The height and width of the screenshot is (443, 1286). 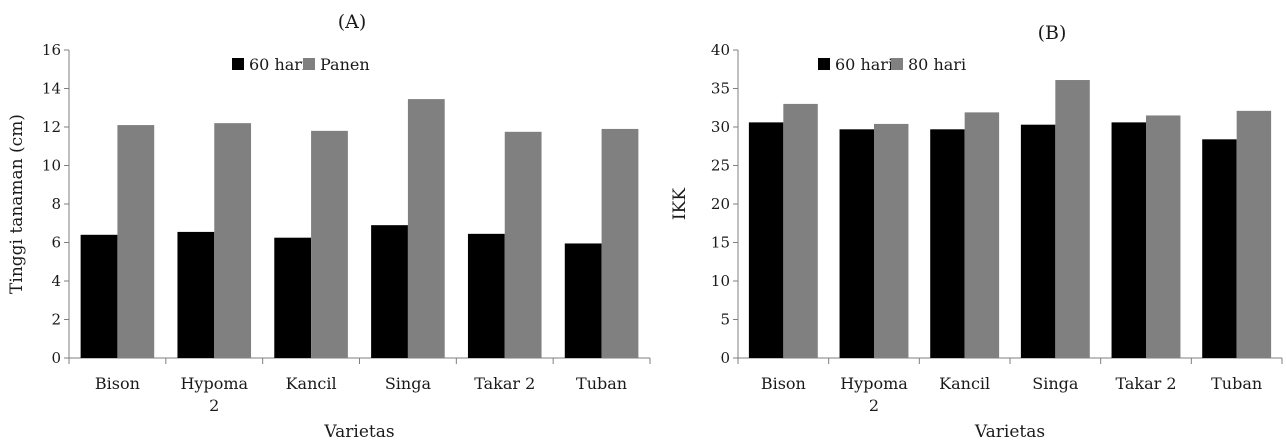 I want to click on y-tick-label: 16, so click(x=51, y=50).